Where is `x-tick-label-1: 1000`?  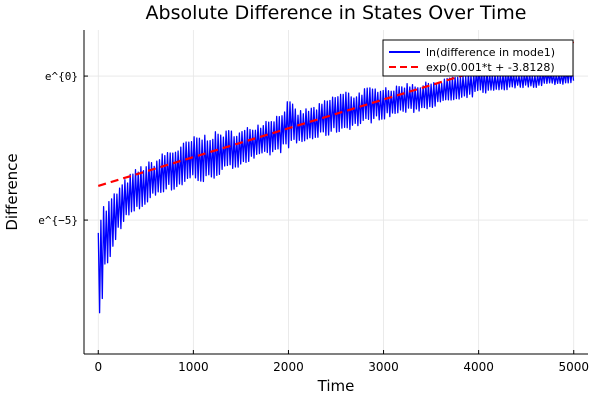 x-tick-label-1: 1000 is located at coordinates (193, 367).